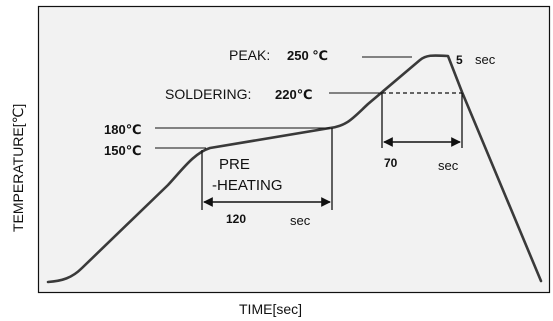  Describe the element at coordinates (208, 94) in the screenshot. I see `soldering-label: SOLDERING:` at that location.